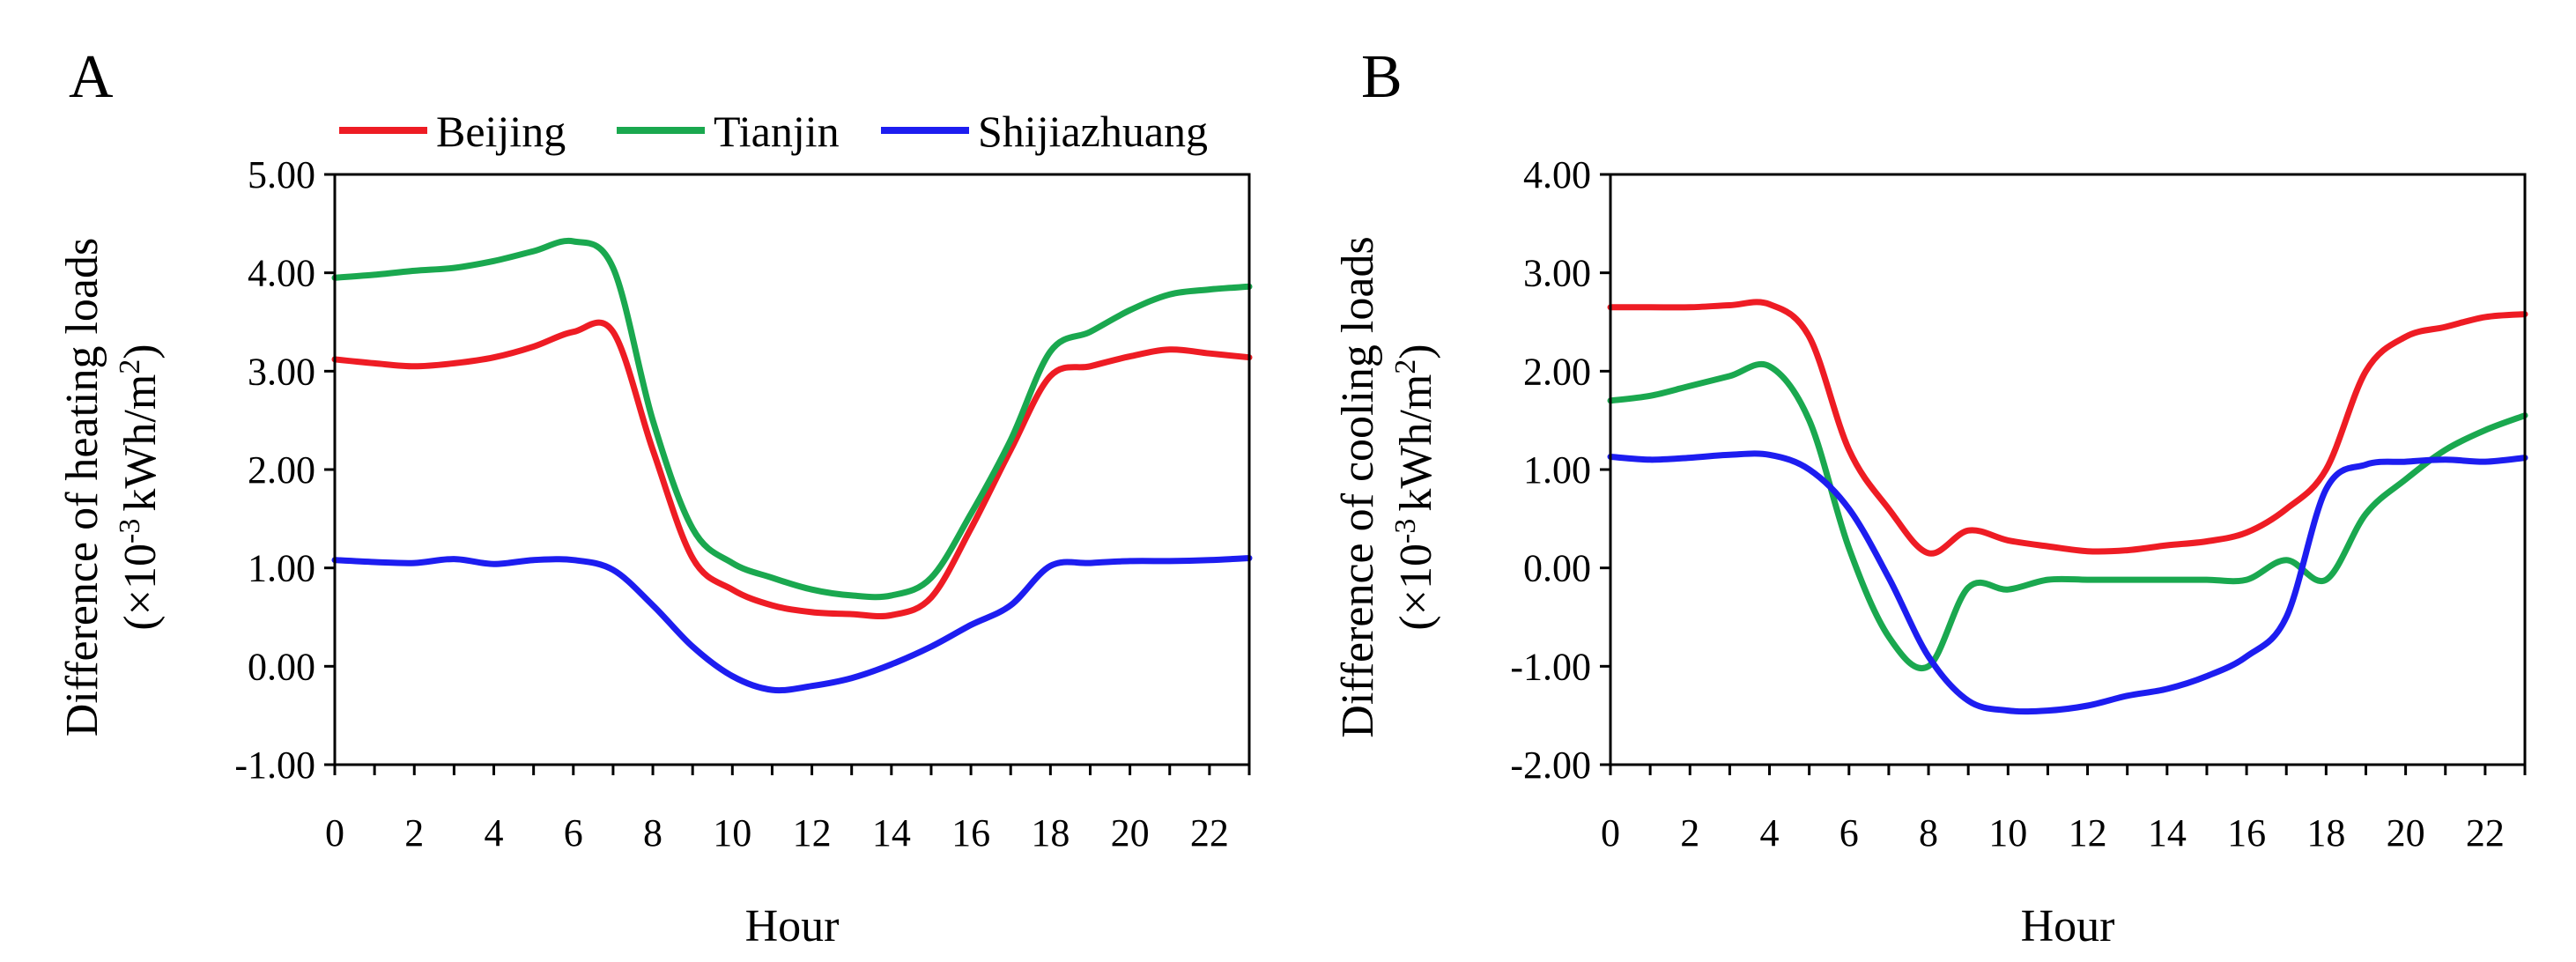  I want to click on panel-a-y-axis-label: Difference of heating loads, so click(82, 487).